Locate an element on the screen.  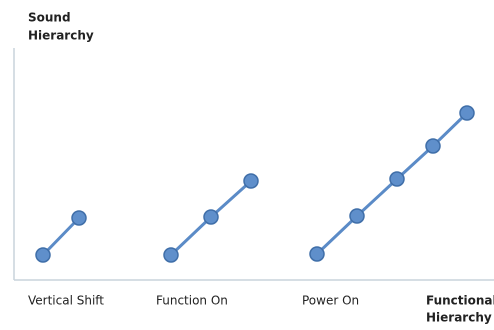
y-axis-label: Hierarchy is located at coordinates (61, 36).